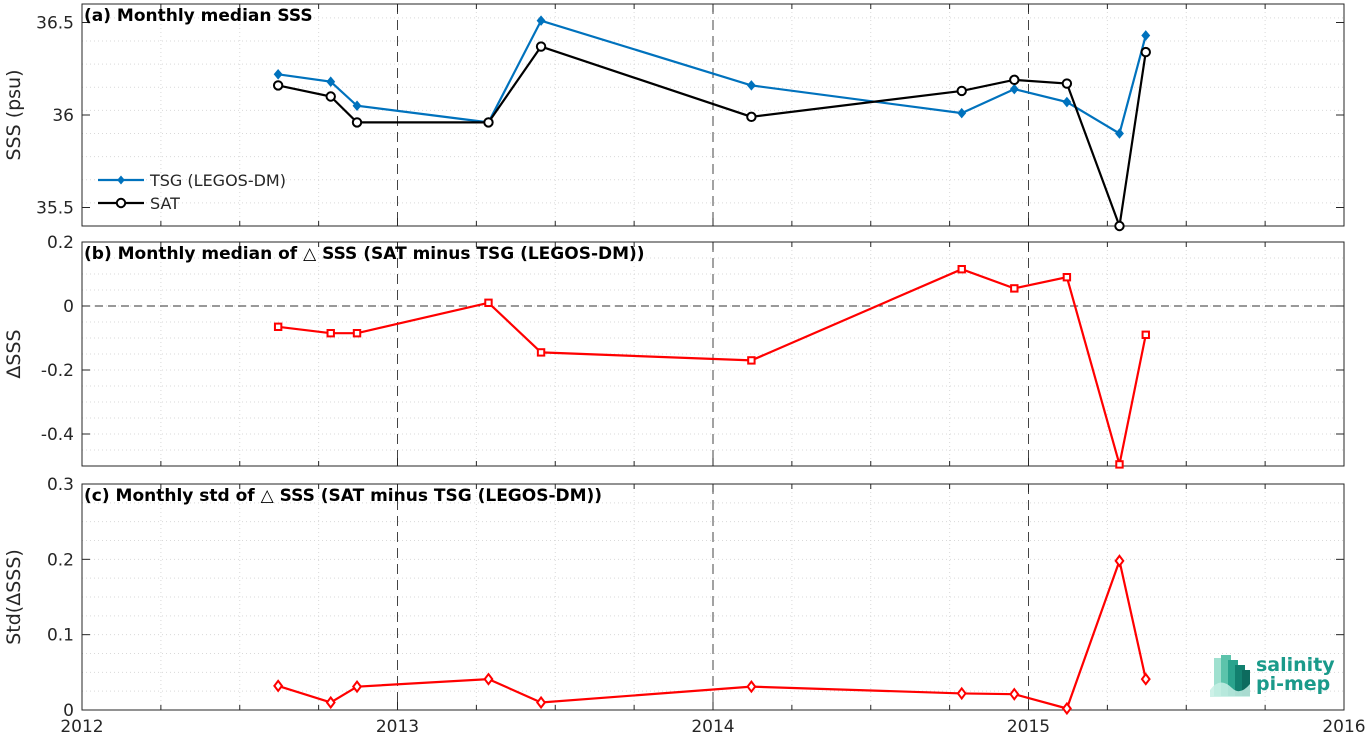  What do you see at coordinates (217, 180) in the screenshot?
I see `legend-label: TSG (LEGOS-DM)` at bounding box center [217, 180].